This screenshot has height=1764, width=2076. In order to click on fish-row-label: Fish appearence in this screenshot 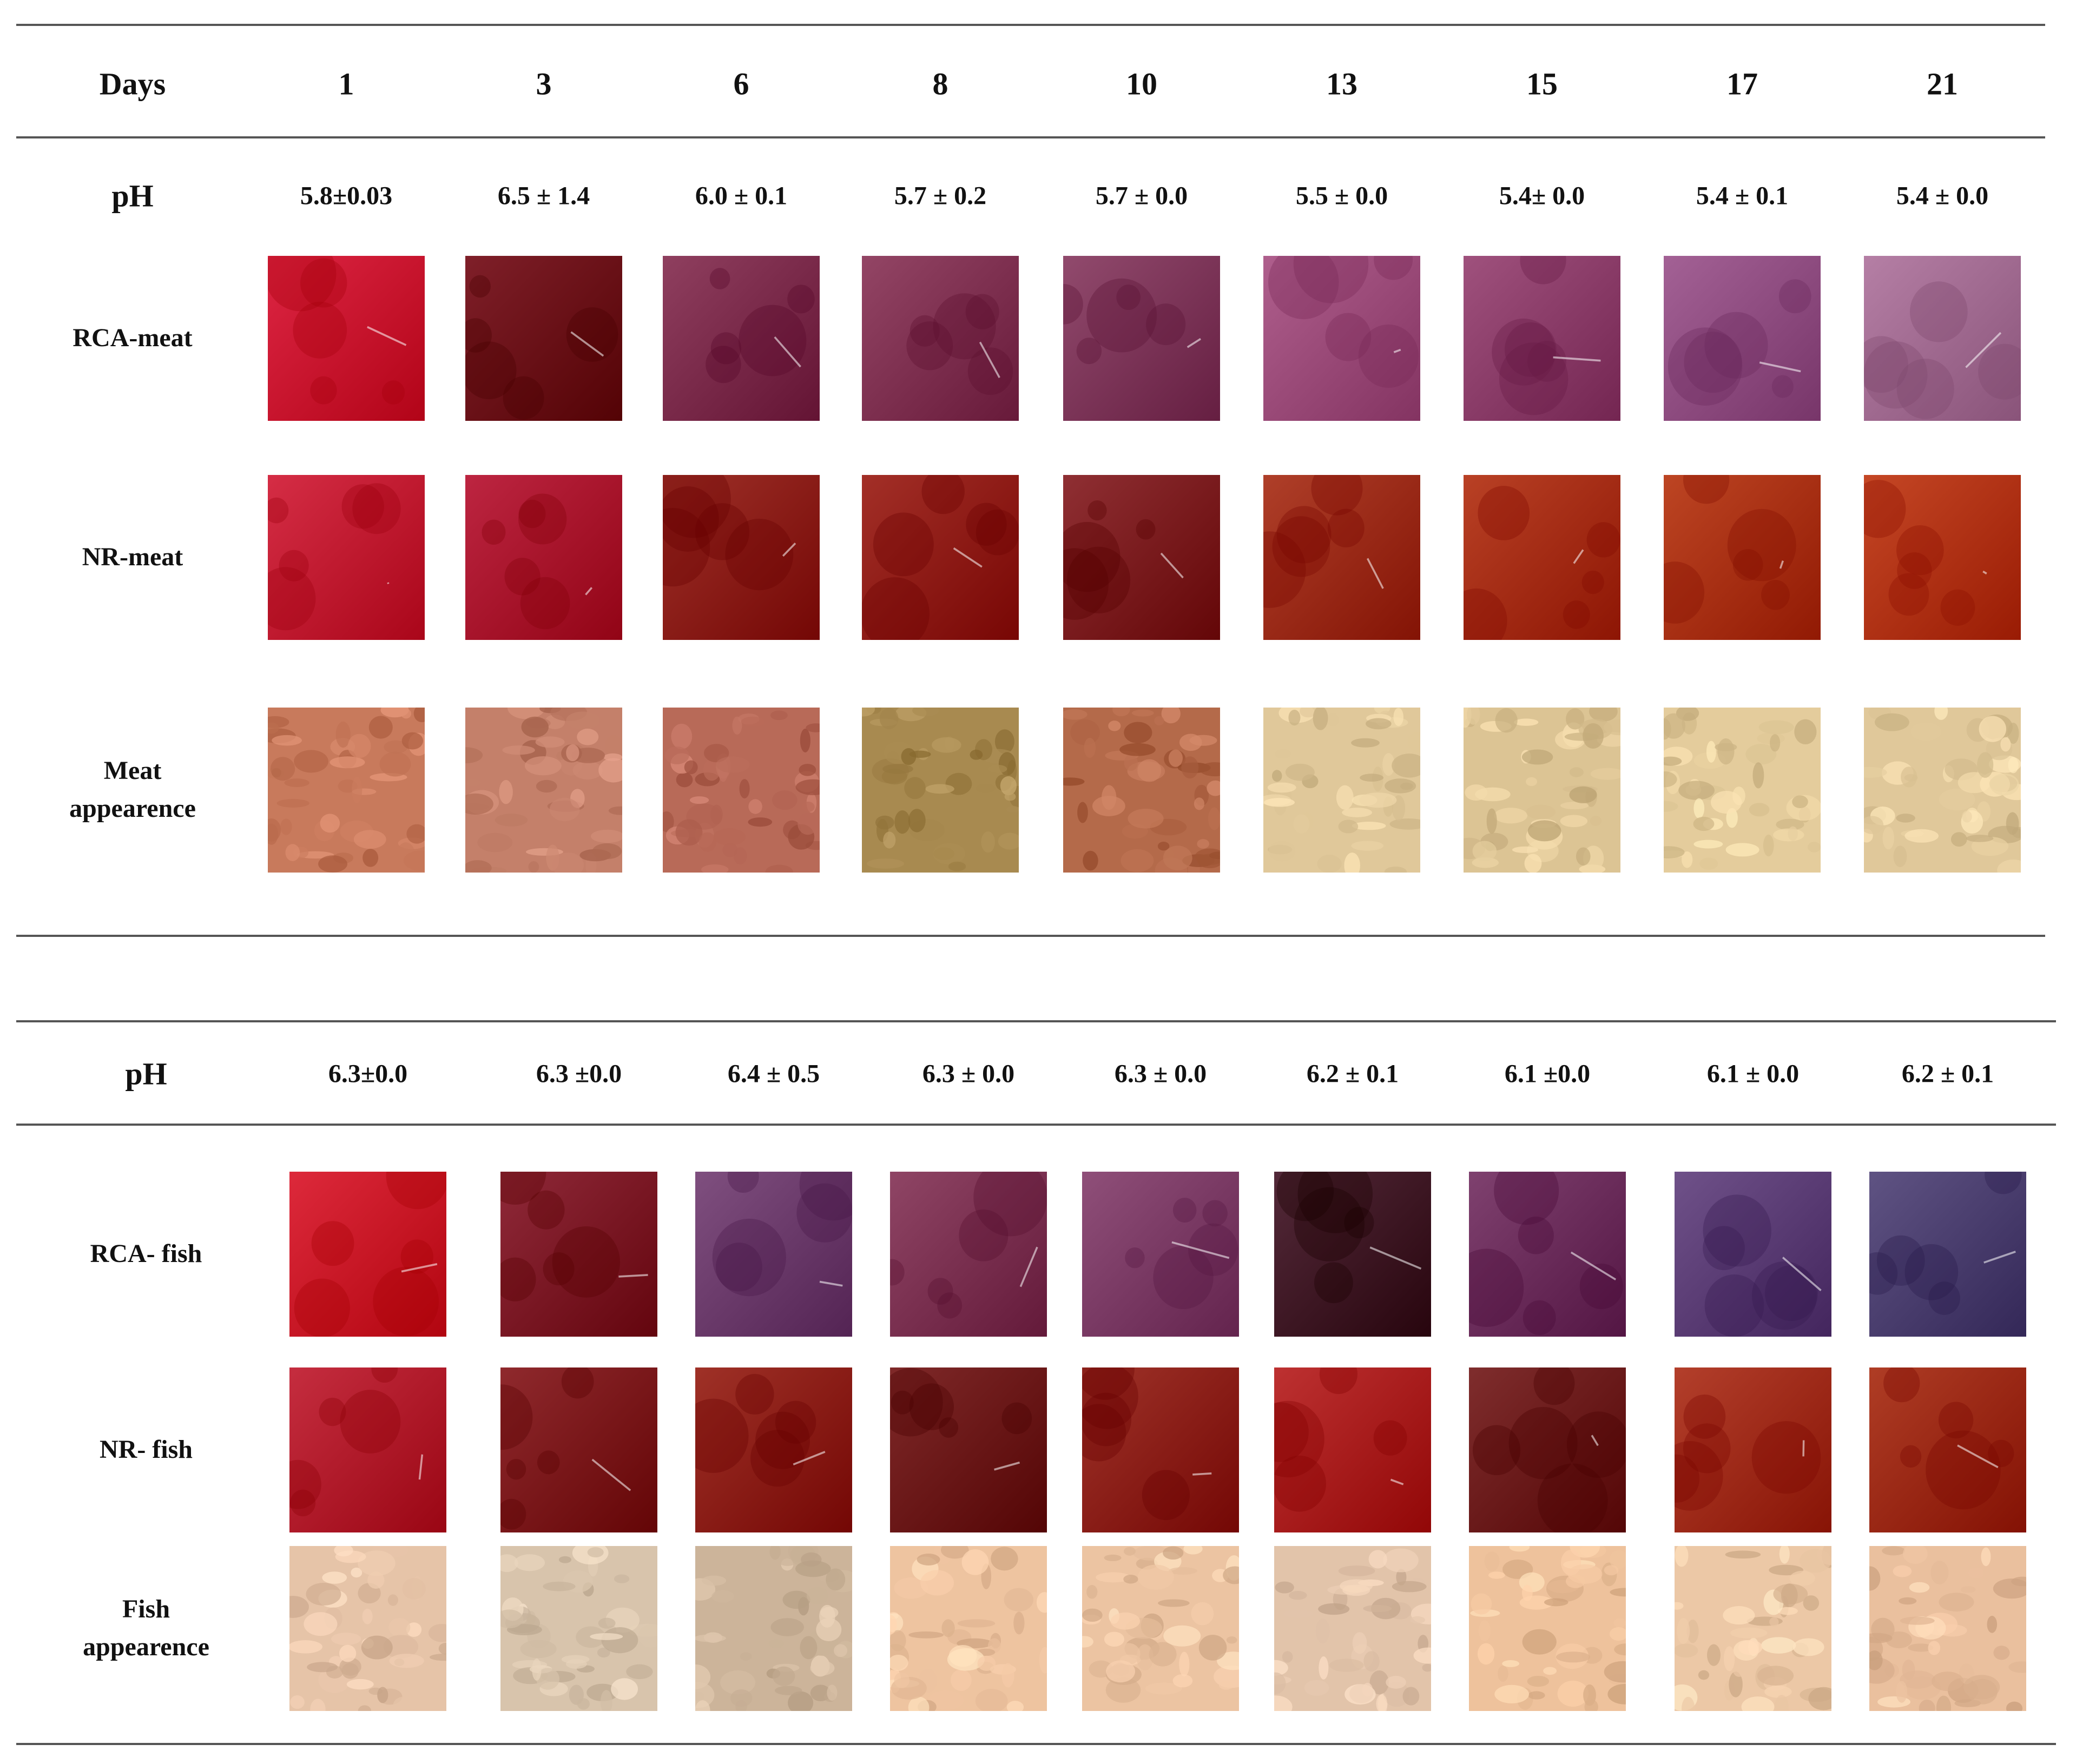, I will do `click(146, 1628)`.